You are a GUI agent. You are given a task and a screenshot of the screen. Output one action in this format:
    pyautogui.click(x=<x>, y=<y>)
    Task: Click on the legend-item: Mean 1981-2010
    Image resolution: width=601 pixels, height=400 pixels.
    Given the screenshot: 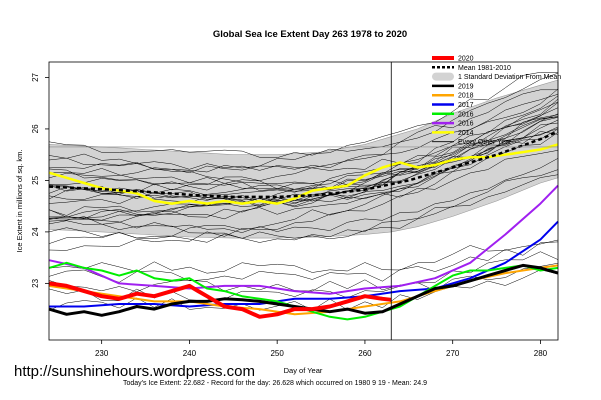 What is the action you would take?
    pyautogui.click(x=471, y=68)
    